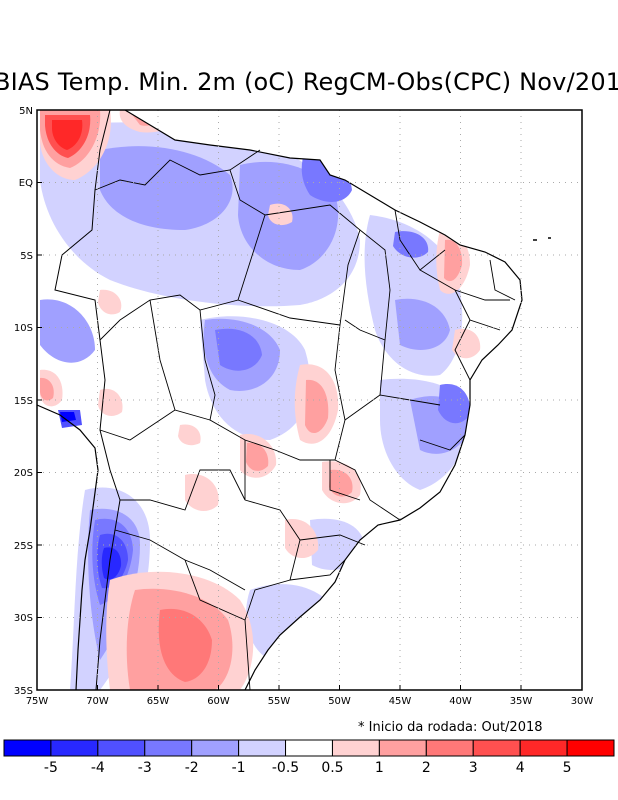 The width and height of the screenshot is (618, 800). I want to click on colorbar-label: 0.5, so click(332, 768).